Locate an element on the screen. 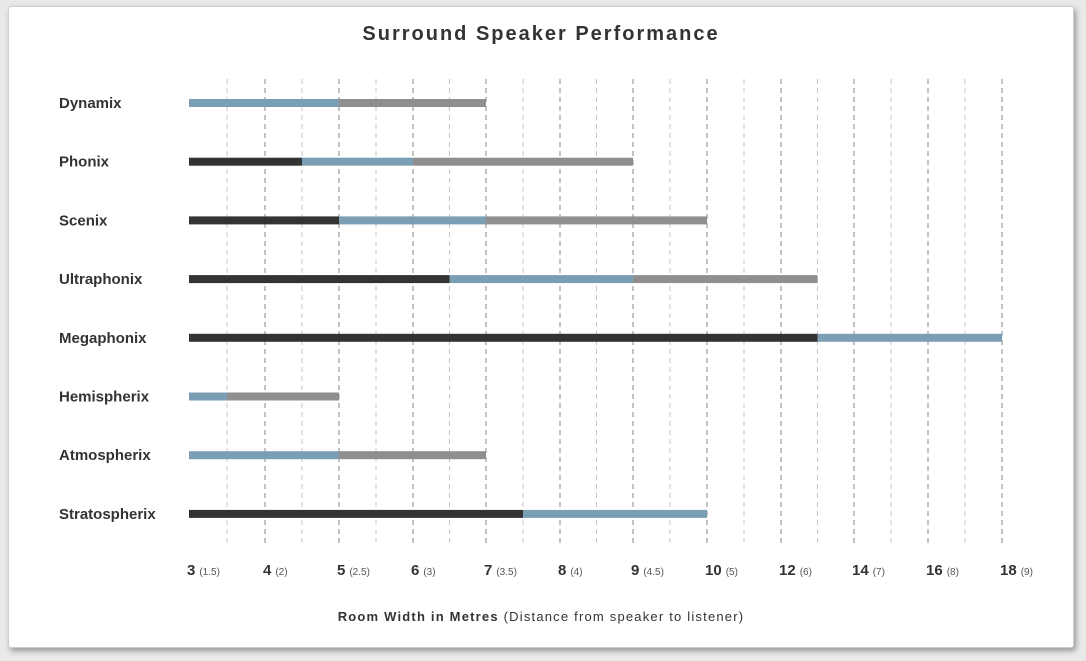  x-tick-label: 5 (2.5) is located at coordinates (353, 570).